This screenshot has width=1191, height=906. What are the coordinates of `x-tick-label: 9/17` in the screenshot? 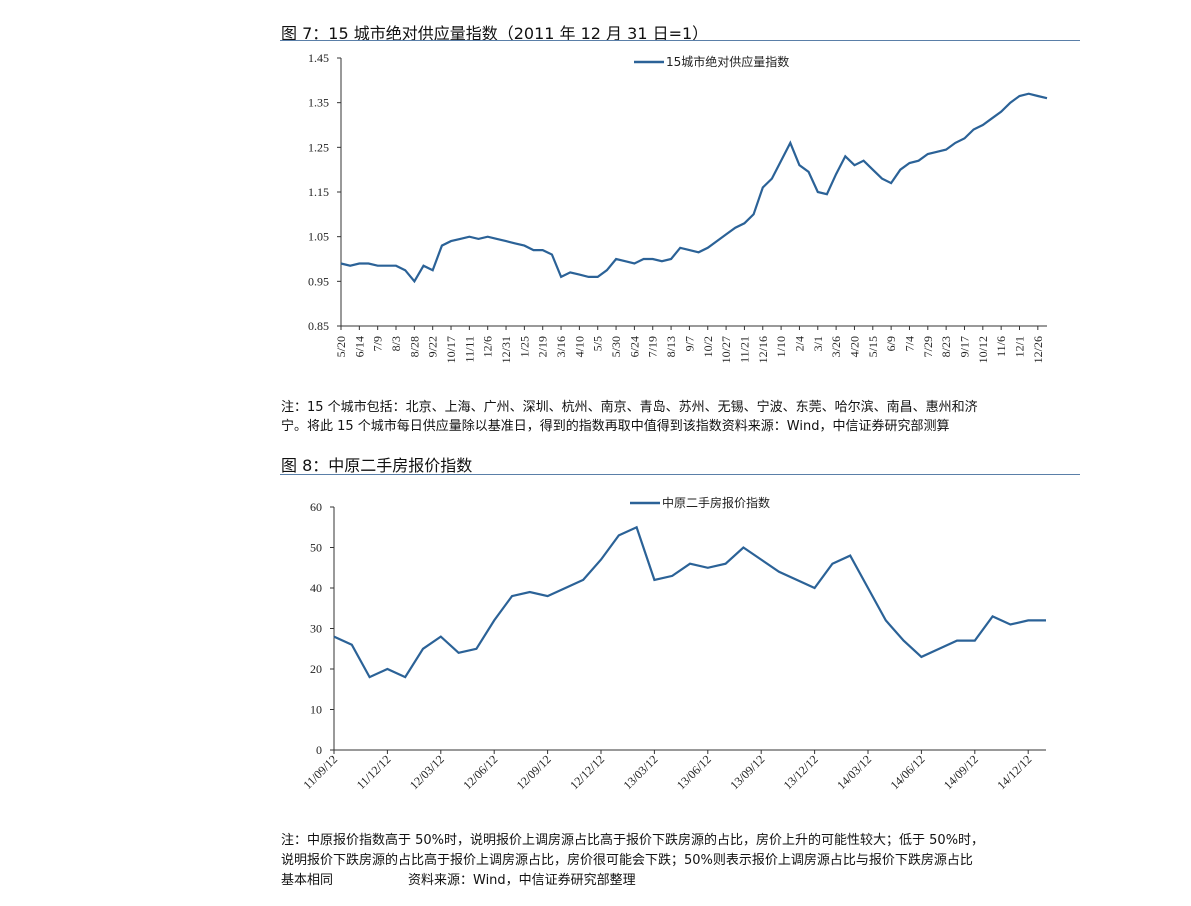 It's located at (964, 346).